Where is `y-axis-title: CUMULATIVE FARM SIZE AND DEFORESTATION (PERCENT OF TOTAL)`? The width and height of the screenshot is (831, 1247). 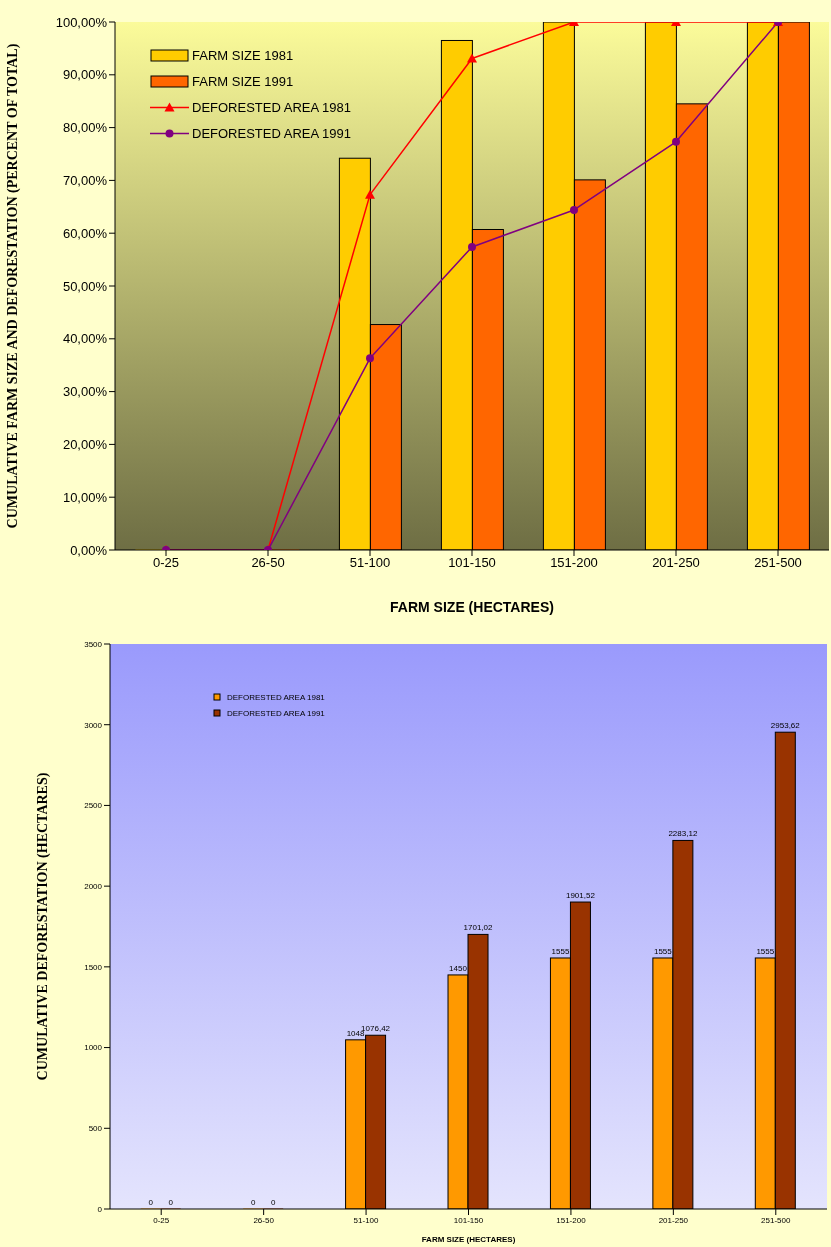
y-axis-title: CUMULATIVE FARM SIZE AND DEFORESTATION (PERCENT OF TOTAL) is located at coordinates (12, 286).